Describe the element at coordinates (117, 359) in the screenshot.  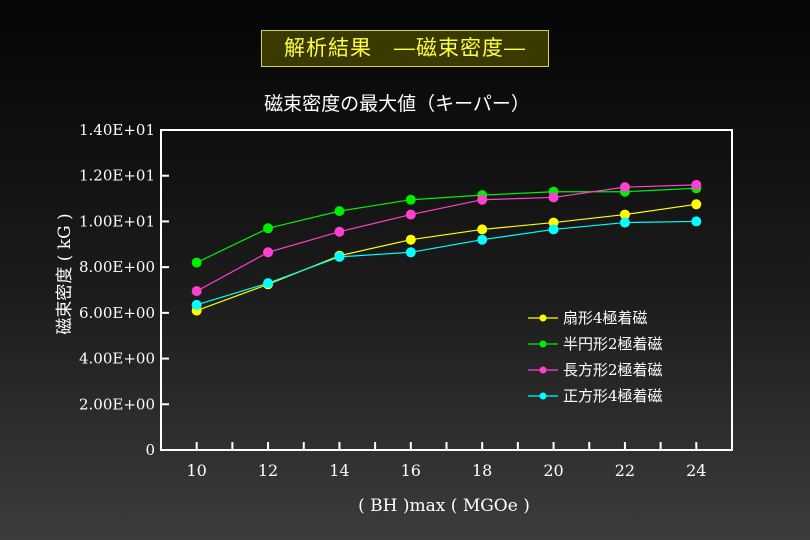
I see `y-tick-label: 4.00E+00` at that location.